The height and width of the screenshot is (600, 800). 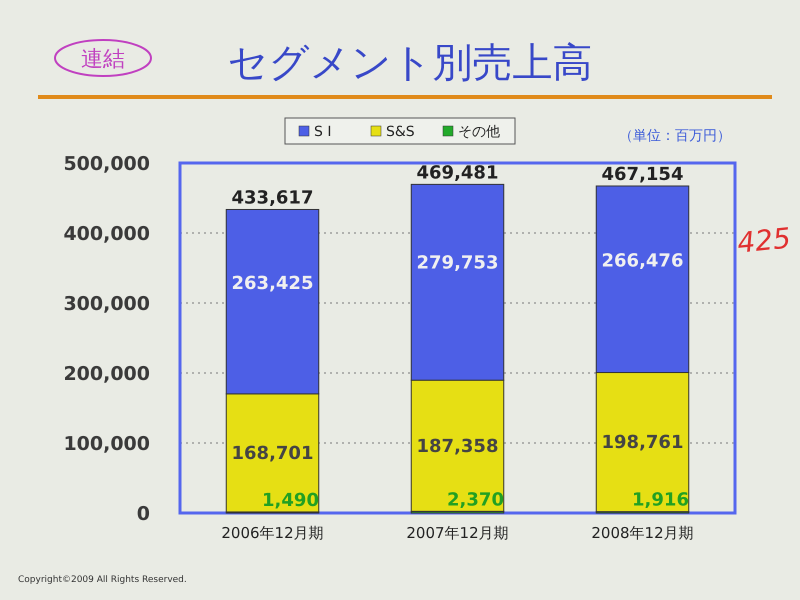 What do you see at coordinates (102, 580) in the screenshot?
I see `text: Copyright©2009 All Rights Reserved.` at bounding box center [102, 580].